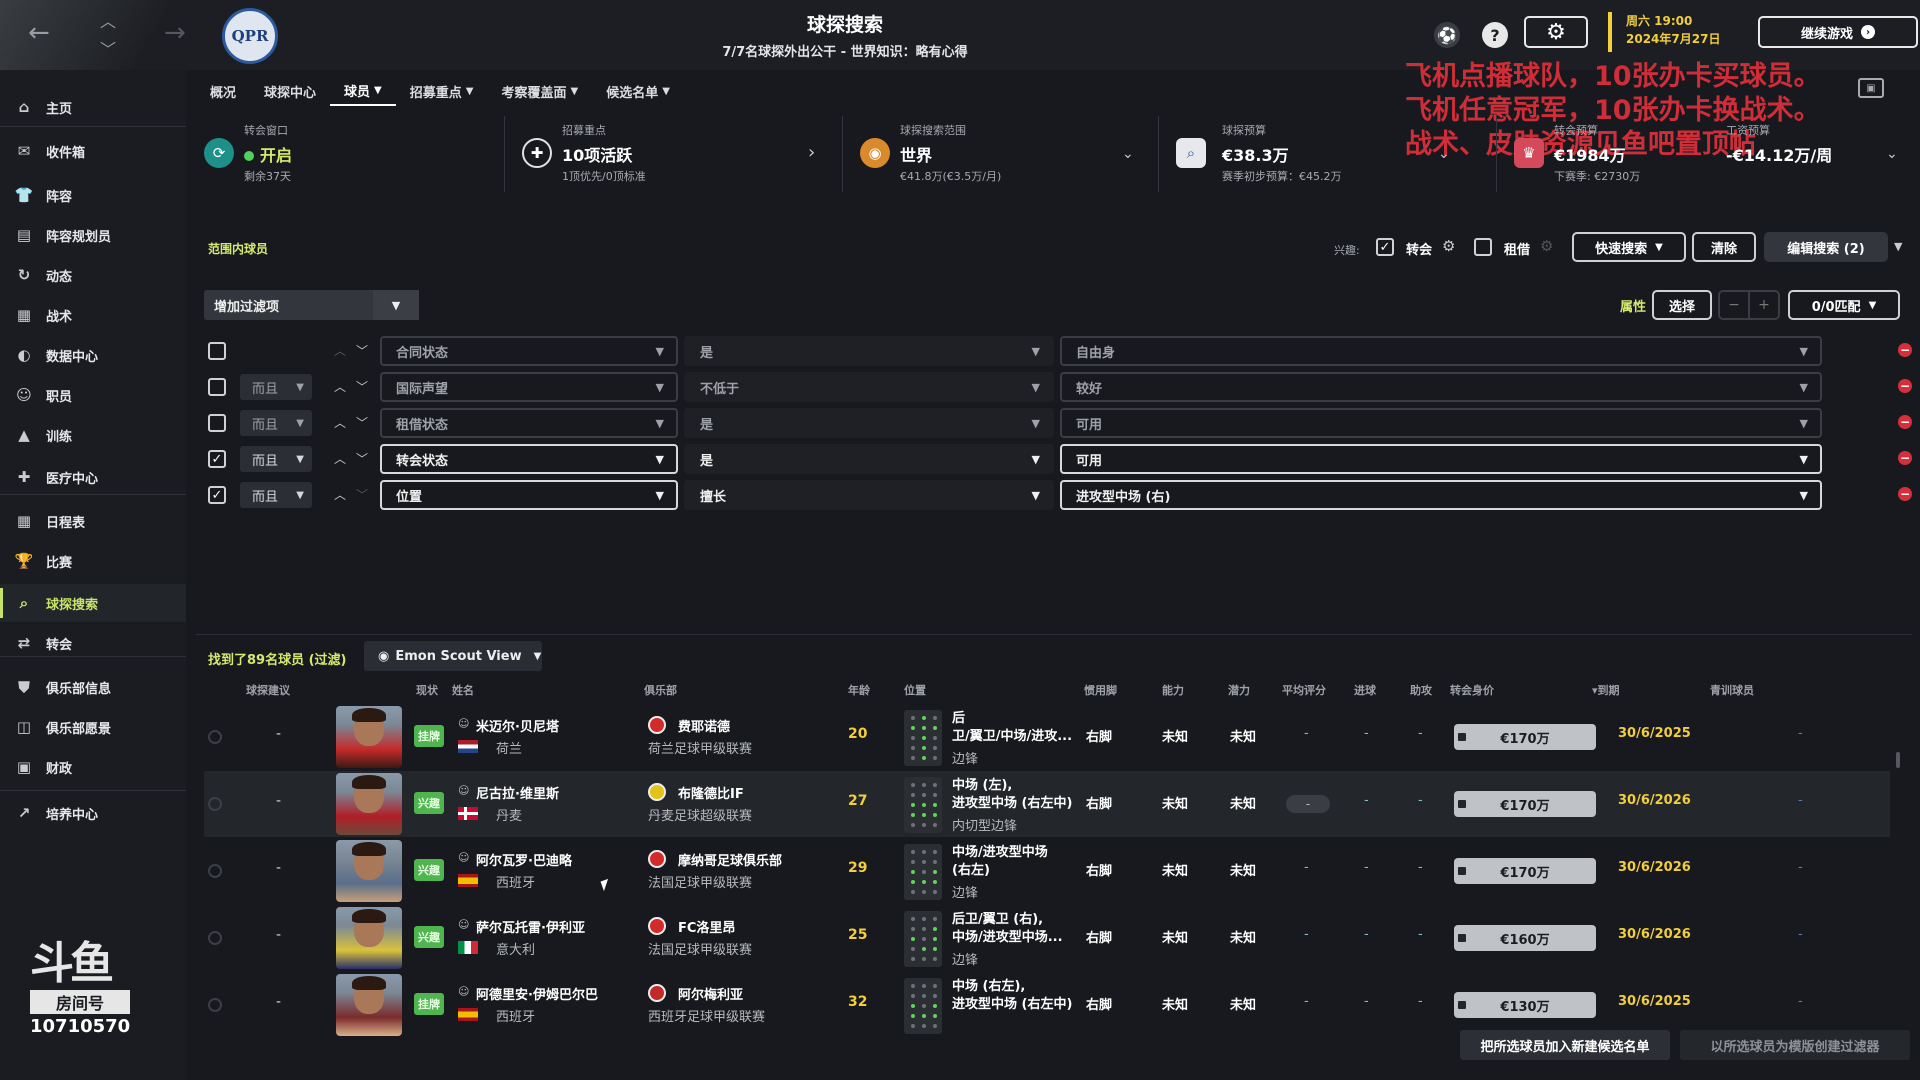  Describe the element at coordinates (1871, 88) in the screenshot. I see `screenshot-icon: ▣` at that location.